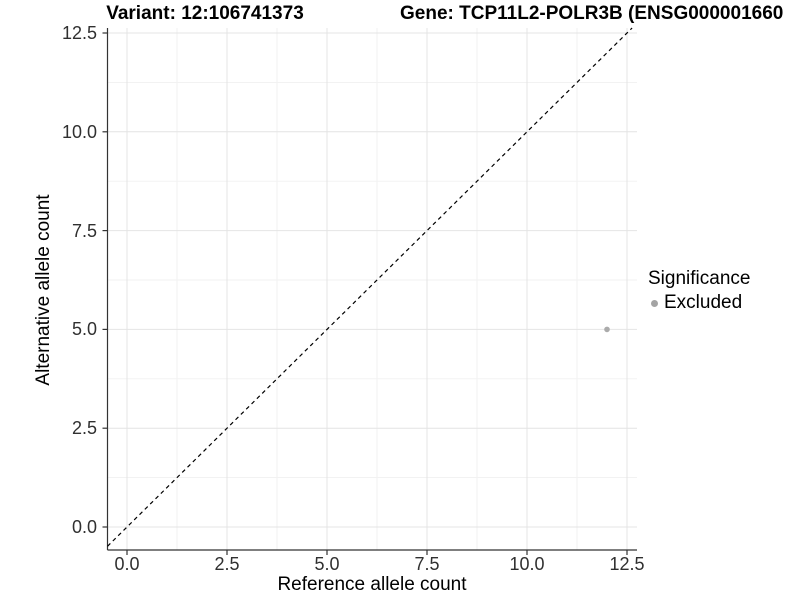 This screenshot has width=800, height=600. What do you see at coordinates (372, 584) in the screenshot?
I see `x-axis-label: Reference allele count` at bounding box center [372, 584].